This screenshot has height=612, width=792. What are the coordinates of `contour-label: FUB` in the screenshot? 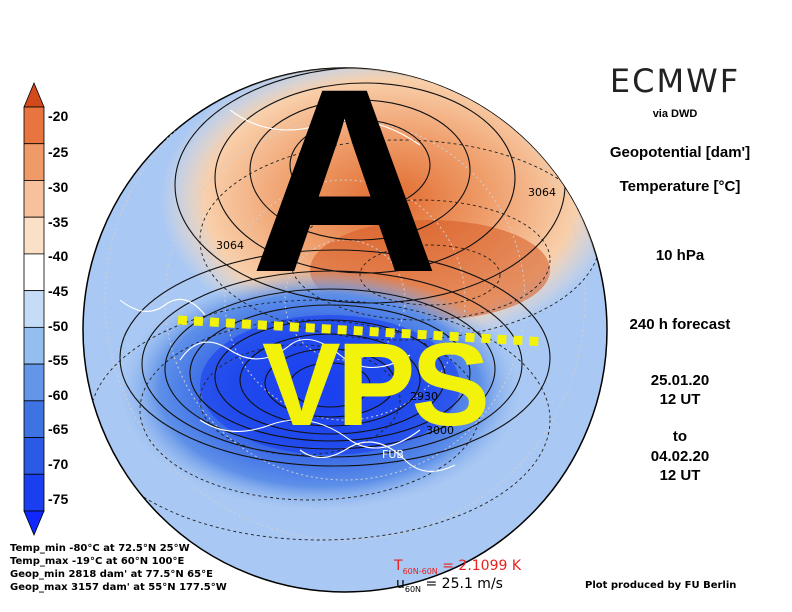 It's located at (393, 454).